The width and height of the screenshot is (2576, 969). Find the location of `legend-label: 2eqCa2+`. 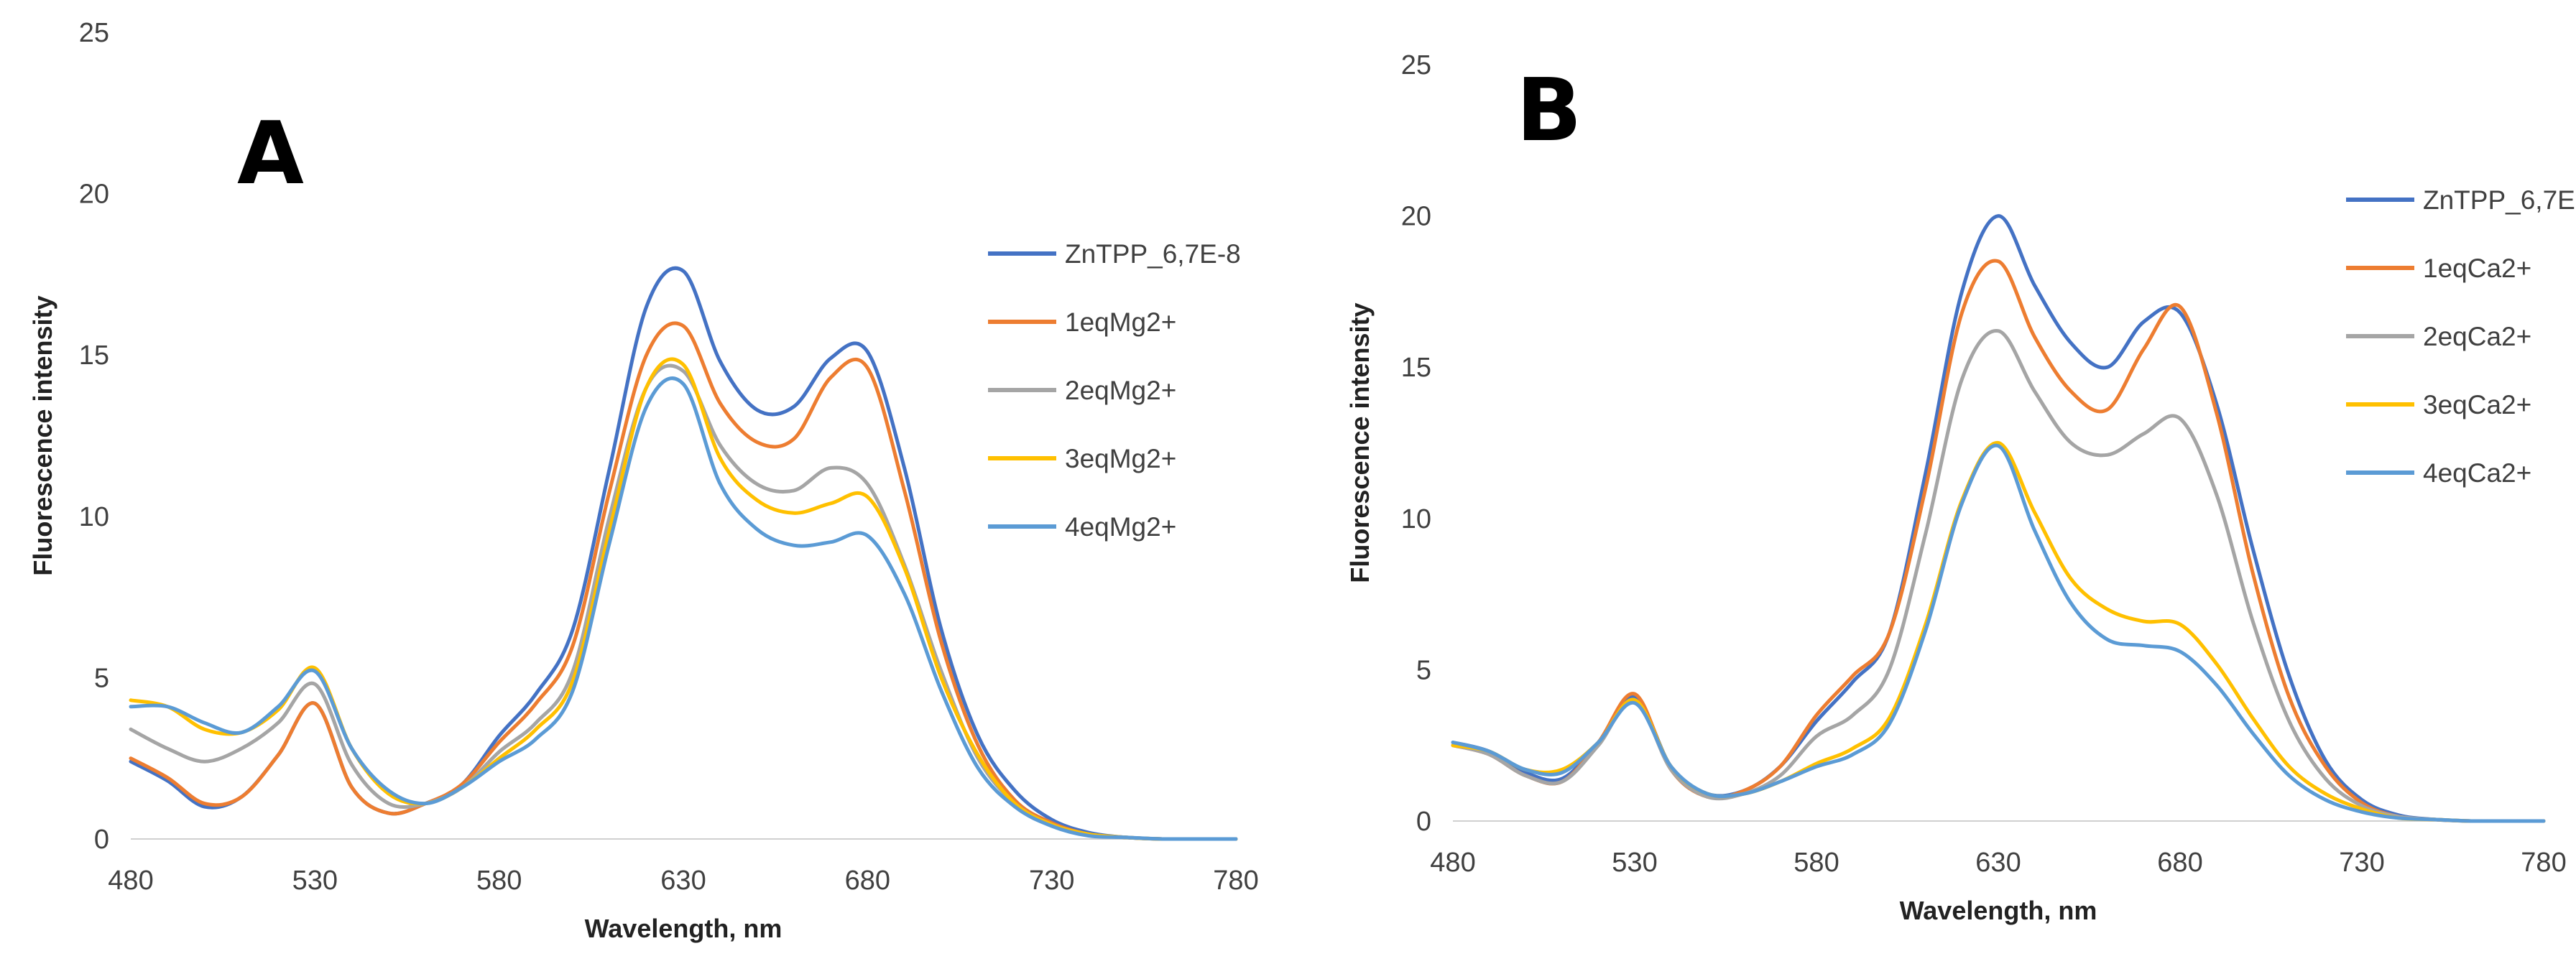

legend-label: 2eqCa2+ is located at coordinates (2477, 336).